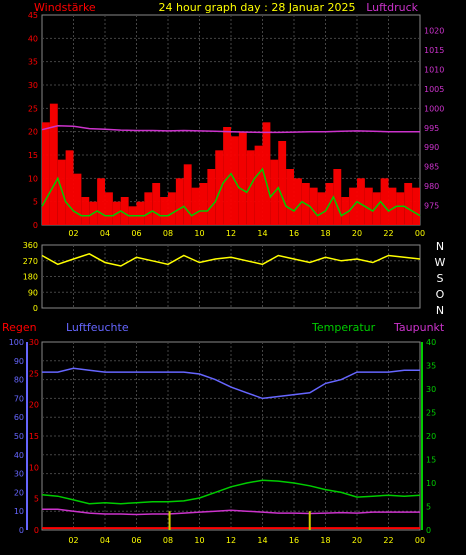 The width and height of the screenshot is (466, 555). What do you see at coordinates (19, 511) in the screenshot?
I see `humidity-tick-label: 10` at bounding box center [19, 511].